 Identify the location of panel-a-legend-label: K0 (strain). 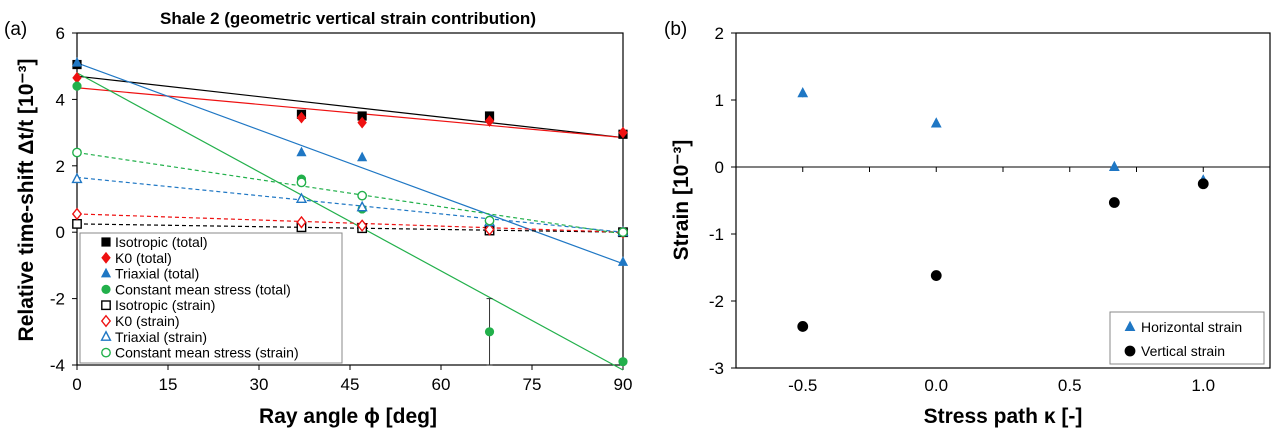
(147, 321).